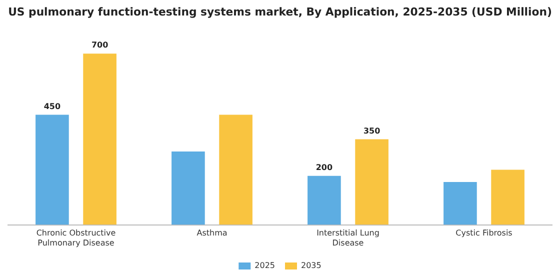  I want to click on x-tick-label: Interstitial Lung Disease, so click(348, 238).